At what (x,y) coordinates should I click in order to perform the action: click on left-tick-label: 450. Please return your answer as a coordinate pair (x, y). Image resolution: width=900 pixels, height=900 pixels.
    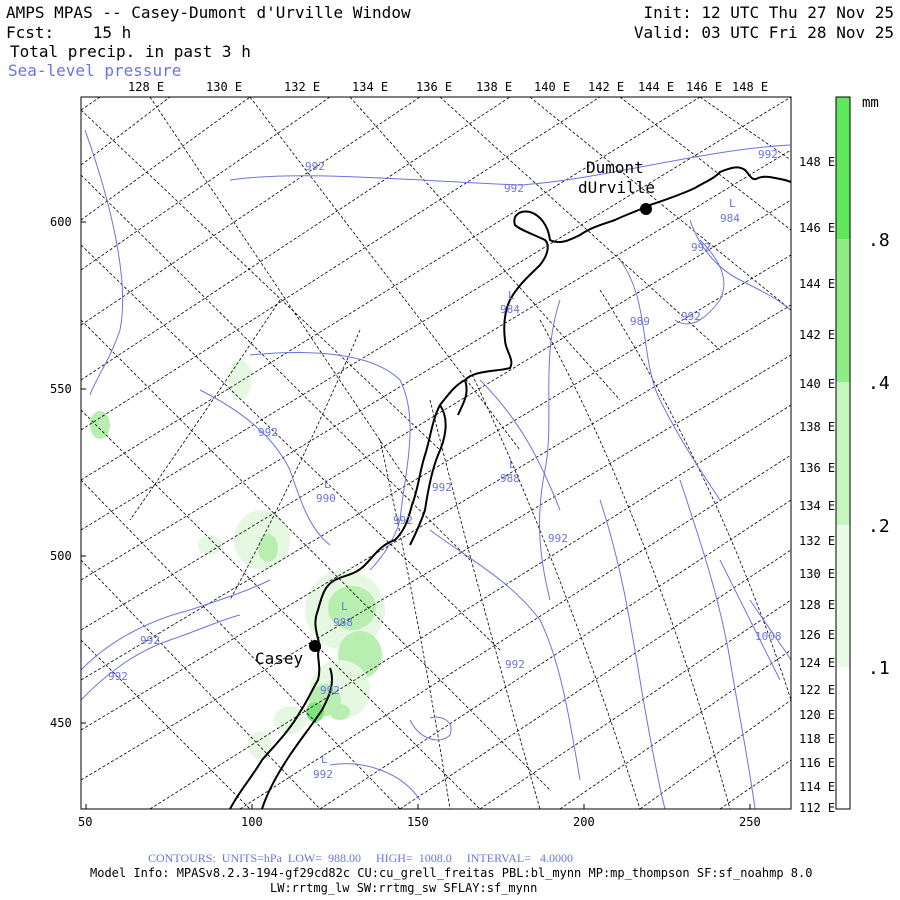
    Looking at the image, I should click on (61, 723).